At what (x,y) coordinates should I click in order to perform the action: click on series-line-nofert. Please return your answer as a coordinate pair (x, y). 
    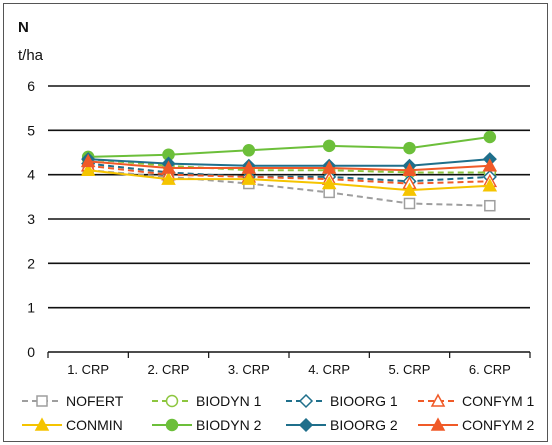
    Looking at the image, I should click on (289, 188).